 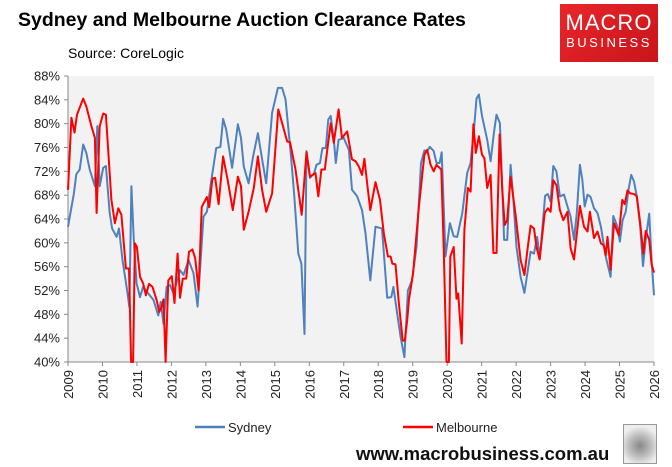 What do you see at coordinates (516, 384) in the screenshot?
I see `x-tick-label: 2022` at bounding box center [516, 384].